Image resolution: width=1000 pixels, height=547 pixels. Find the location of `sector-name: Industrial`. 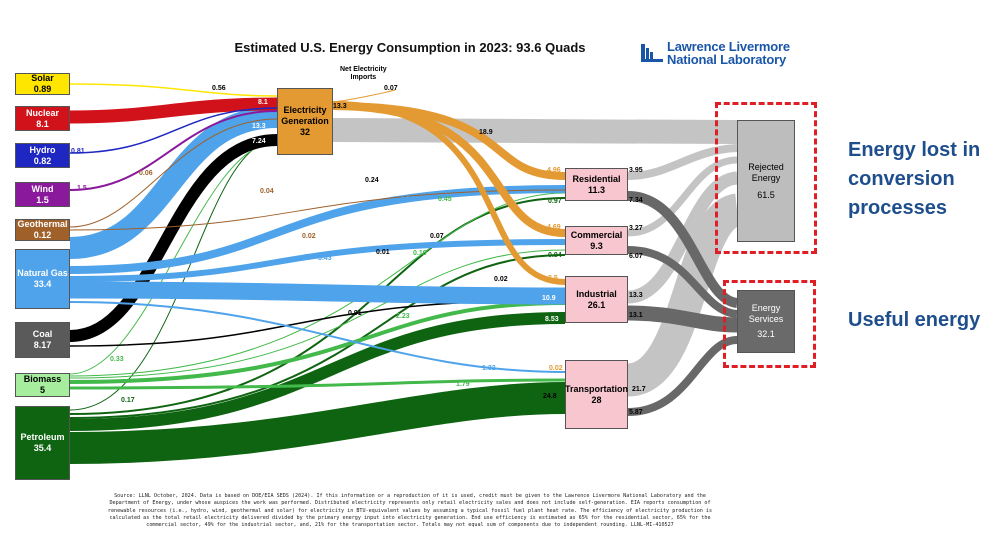

sector-name: Industrial is located at coordinates (596, 293).